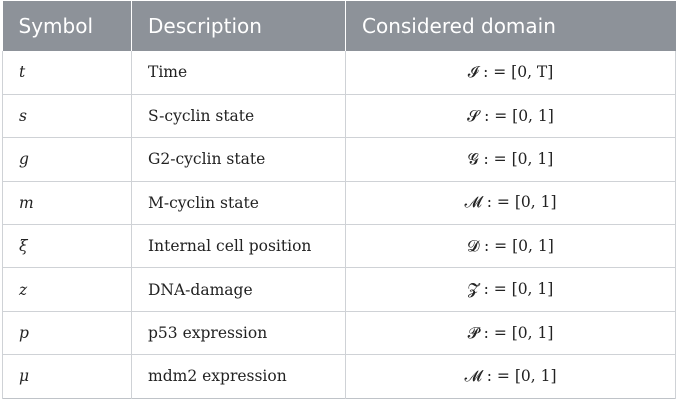 This screenshot has height=401, width=677. Describe the element at coordinates (238, 376) in the screenshot. I see `cell-description: mdm2 expression` at that location.